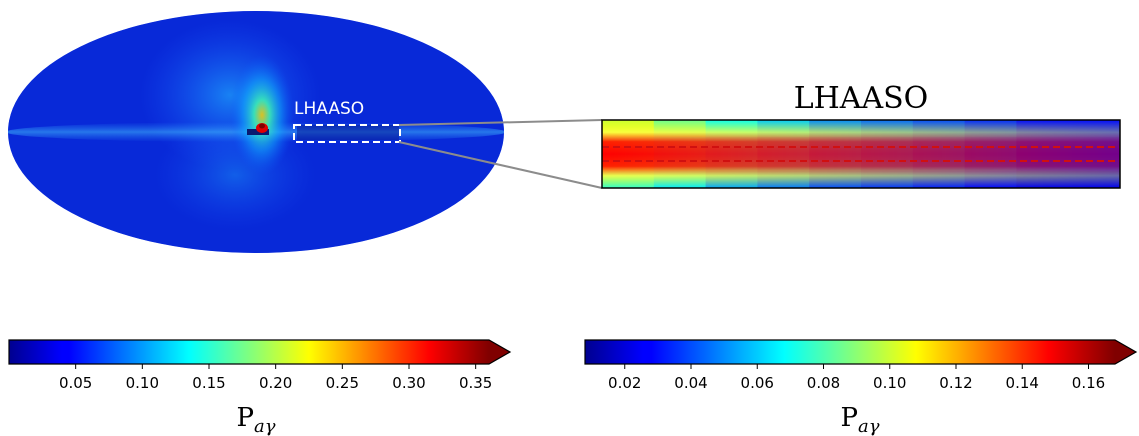  Describe the element at coordinates (861, 98) in the screenshot. I see `zoom-title: LHAASO` at that location.